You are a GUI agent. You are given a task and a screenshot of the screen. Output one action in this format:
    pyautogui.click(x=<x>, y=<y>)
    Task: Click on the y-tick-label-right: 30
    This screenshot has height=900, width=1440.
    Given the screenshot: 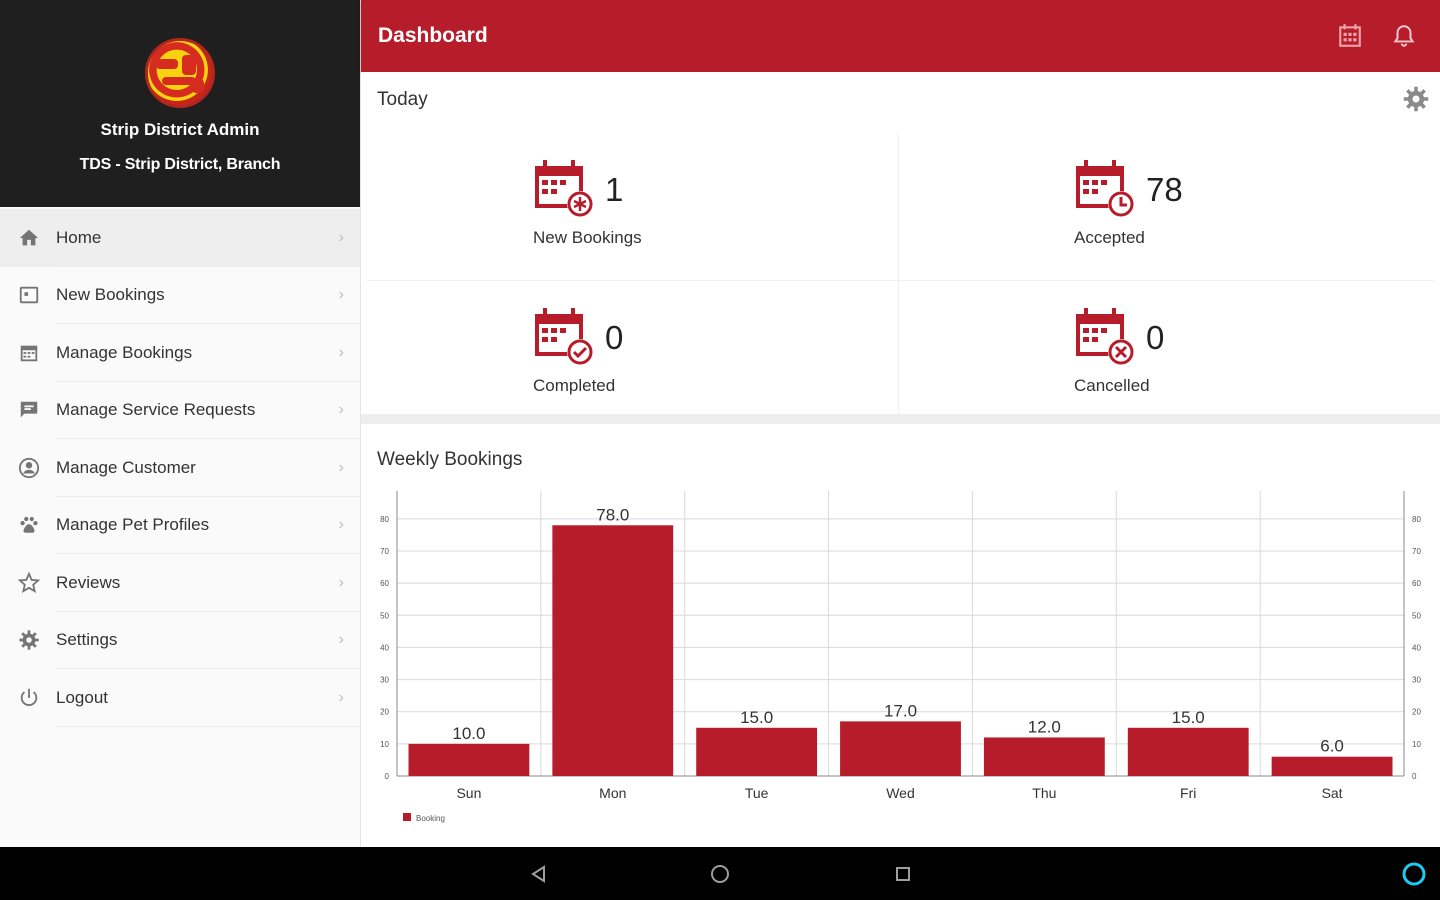 What is the action you would take?
    pyautogui.click(x=1416, y=680)
    